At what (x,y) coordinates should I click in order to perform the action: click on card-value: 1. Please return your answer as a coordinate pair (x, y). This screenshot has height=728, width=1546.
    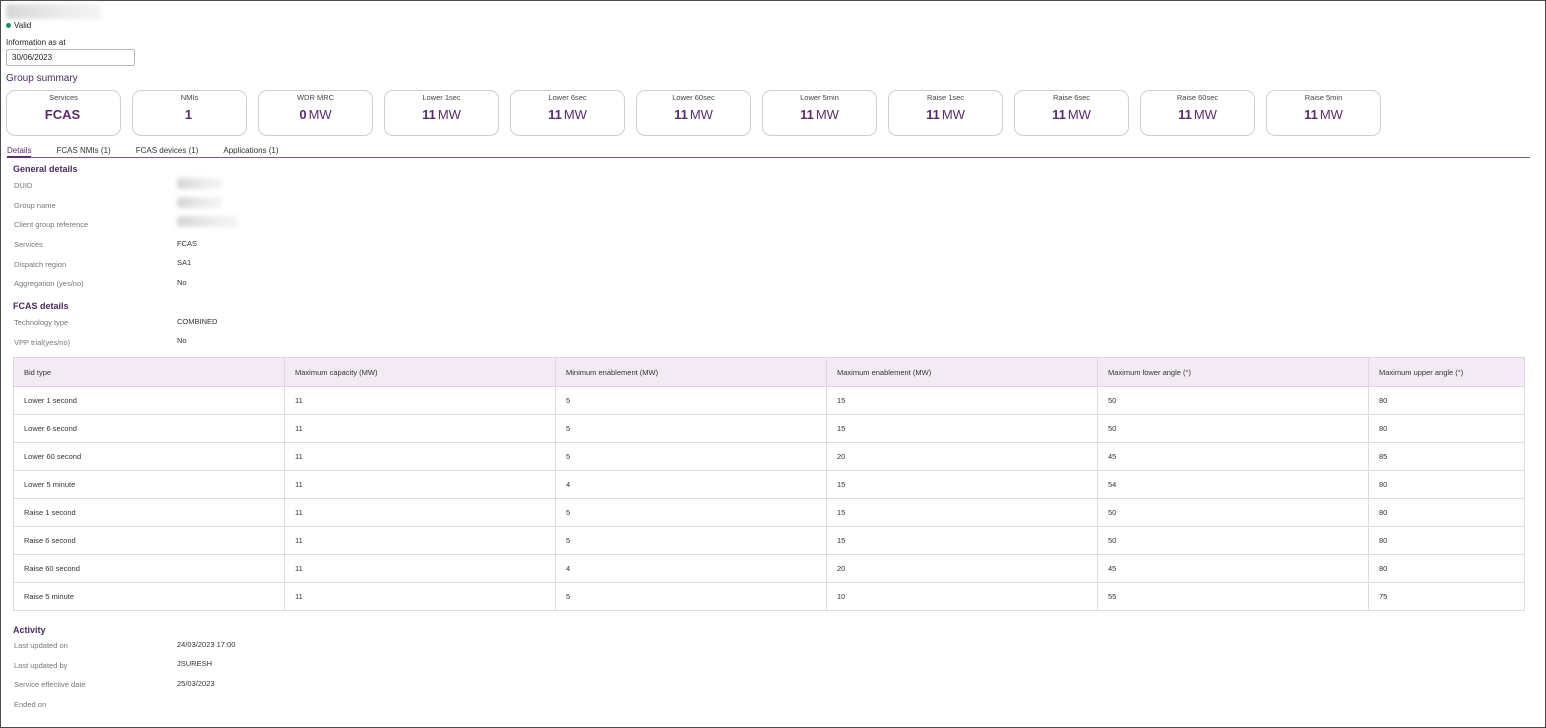
    Looking at the image, I should click on (188, 114).